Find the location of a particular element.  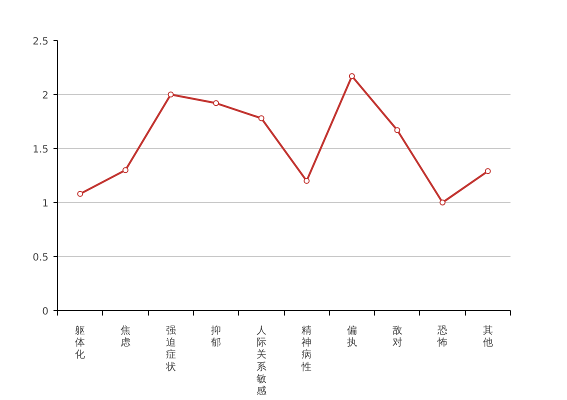

x-tick-label: 躯体化 is located at coordinates (80, 343).